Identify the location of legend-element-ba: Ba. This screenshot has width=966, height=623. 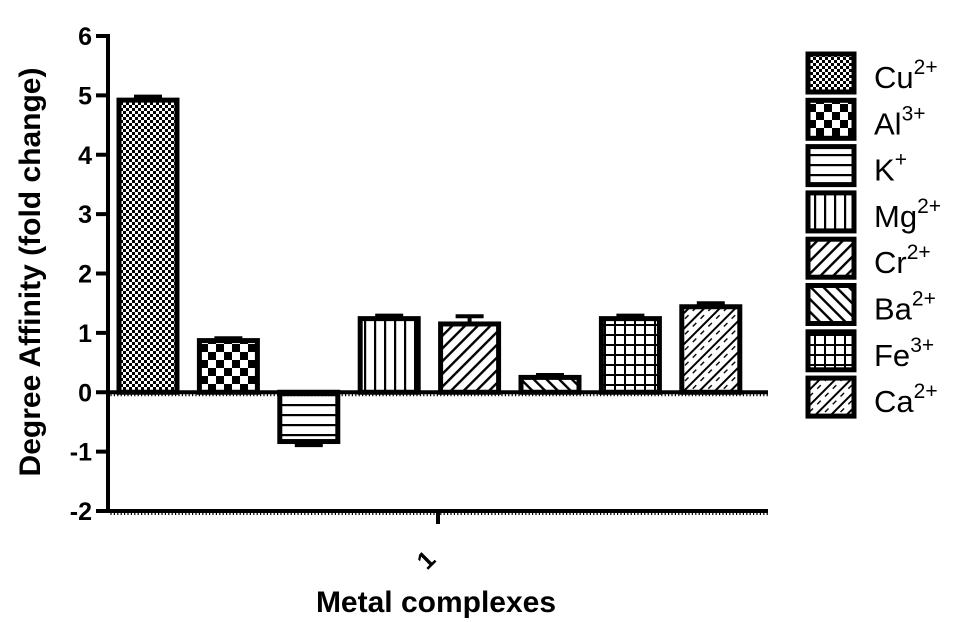
(893, 309).